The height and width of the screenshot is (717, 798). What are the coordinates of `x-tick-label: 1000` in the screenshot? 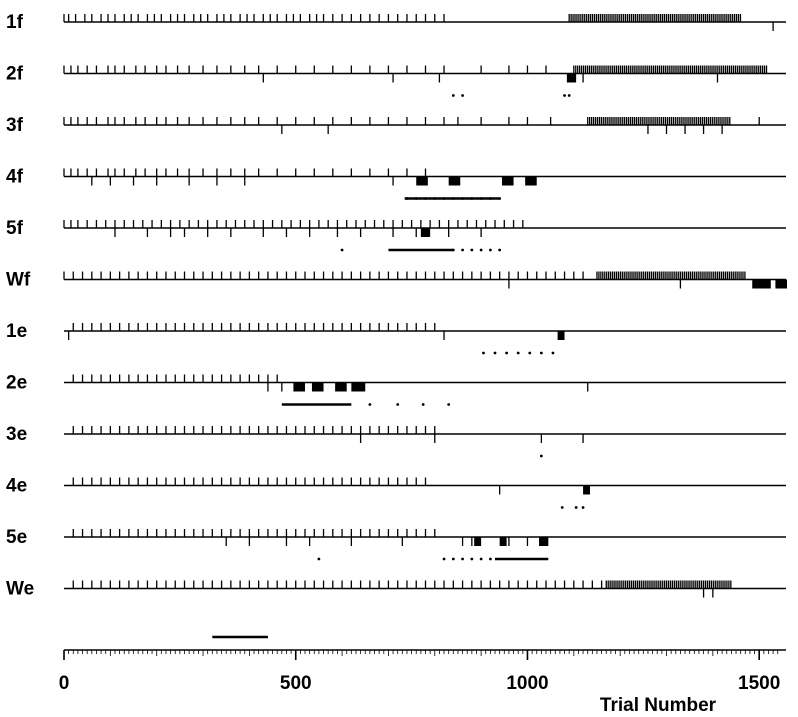 It's located at (527, 683).